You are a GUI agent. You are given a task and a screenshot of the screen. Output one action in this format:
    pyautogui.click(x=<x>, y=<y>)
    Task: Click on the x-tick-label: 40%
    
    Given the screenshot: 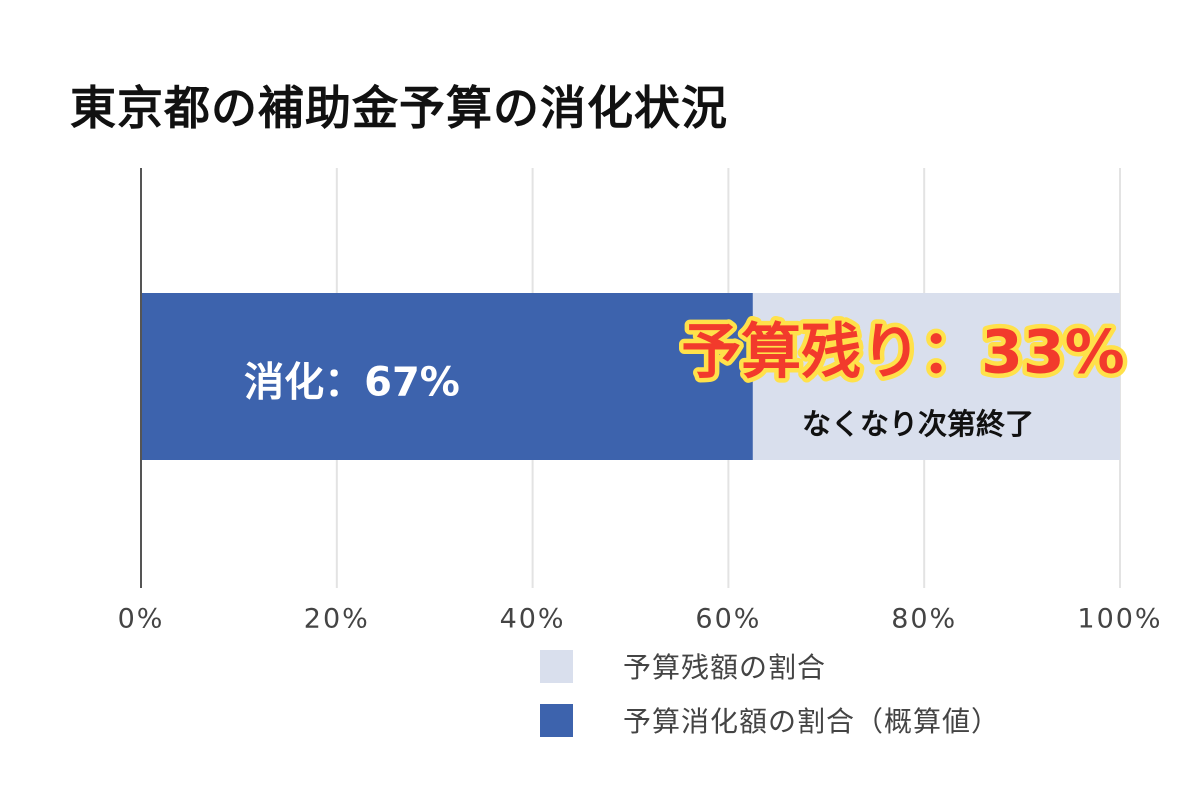 What is the action you would take?
    pyautogui.click(x=533, y=619)
    